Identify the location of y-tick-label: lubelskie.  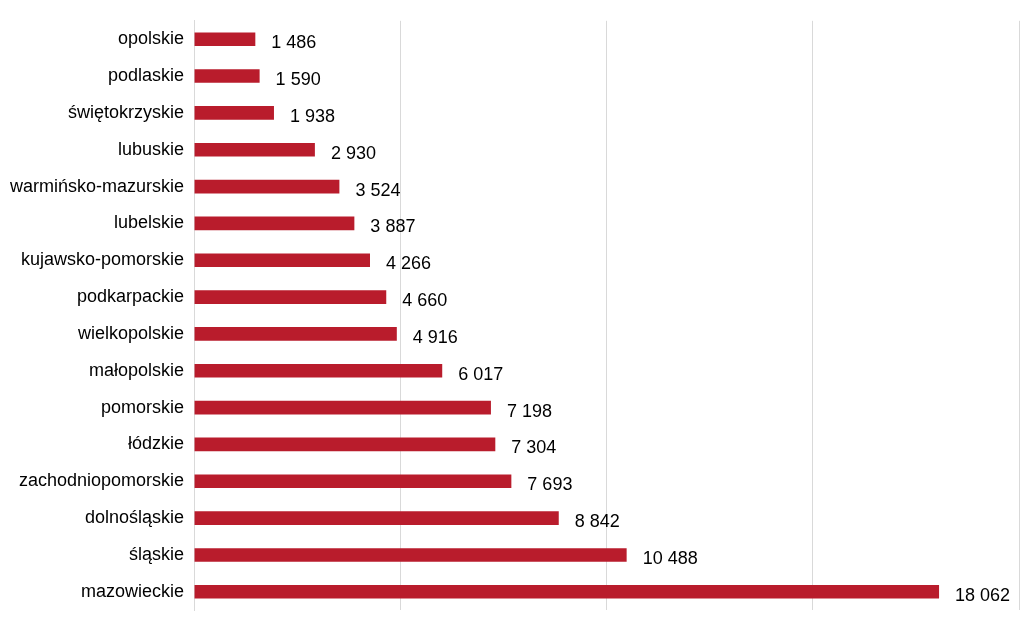
(149, 222).